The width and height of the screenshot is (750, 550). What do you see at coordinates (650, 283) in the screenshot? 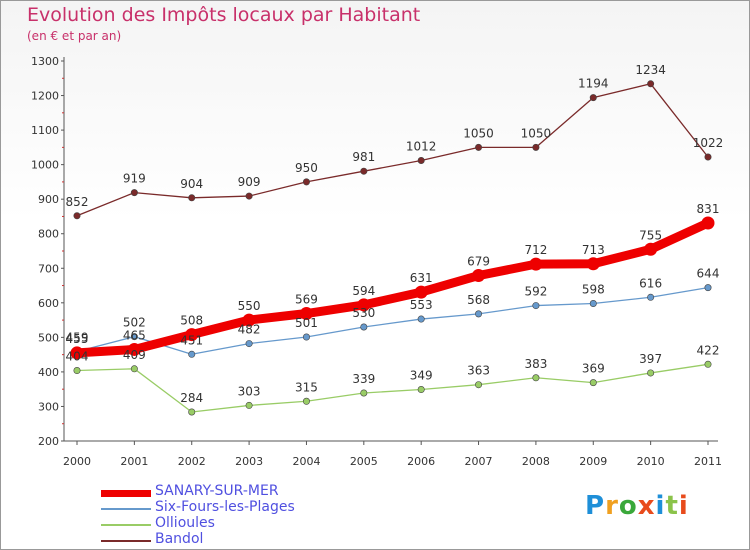
I see `data-label: 616` at bounding box center [650, 283].